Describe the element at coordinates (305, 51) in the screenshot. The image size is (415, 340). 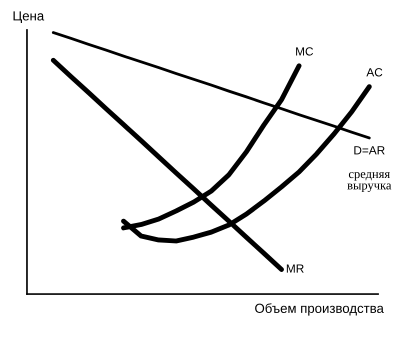
I see `series-label: MC` at that location.